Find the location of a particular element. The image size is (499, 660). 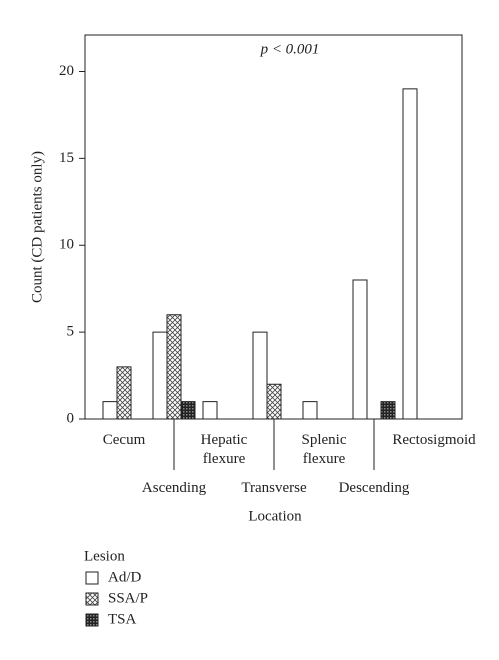

legend-label: SSA/P is located at coordinates (128, 598).